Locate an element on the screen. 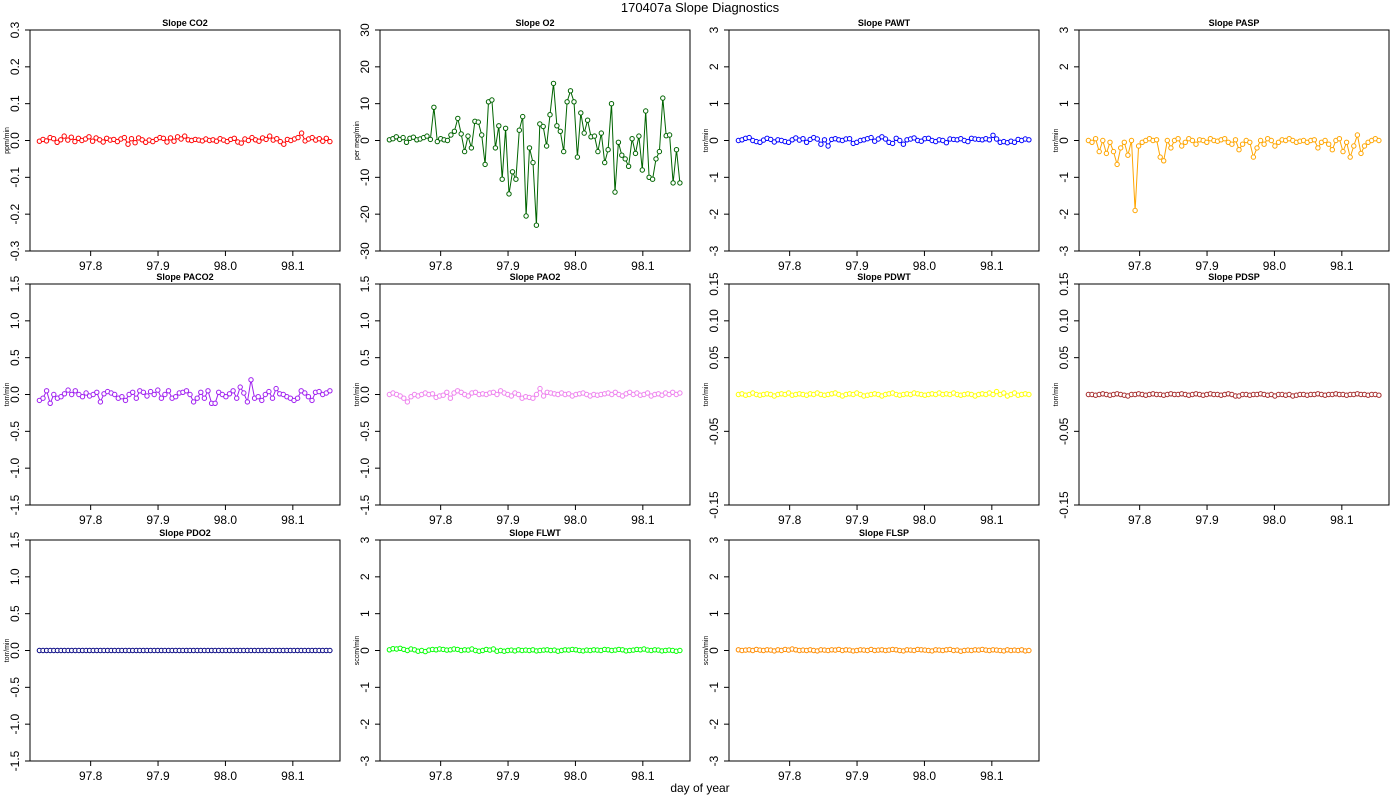  y-tick-label: -1.0 is located at coordinates (365, 468).